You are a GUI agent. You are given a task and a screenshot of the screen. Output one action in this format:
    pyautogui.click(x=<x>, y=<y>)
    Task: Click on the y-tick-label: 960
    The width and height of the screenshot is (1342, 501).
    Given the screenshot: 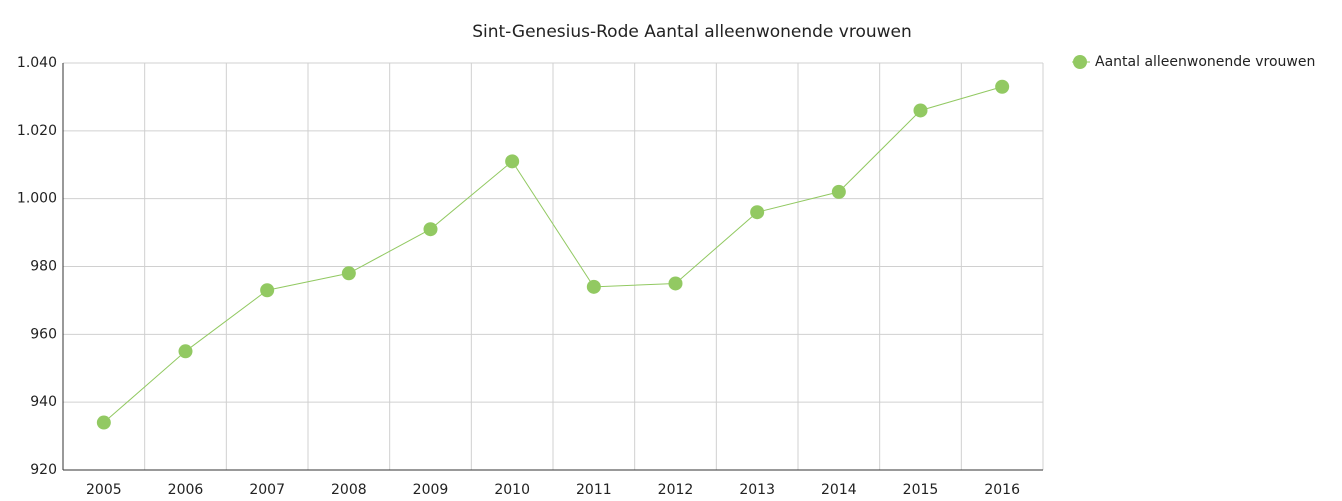 What is the action you would take?
    pyautogui.click(x=43, y=334)
    